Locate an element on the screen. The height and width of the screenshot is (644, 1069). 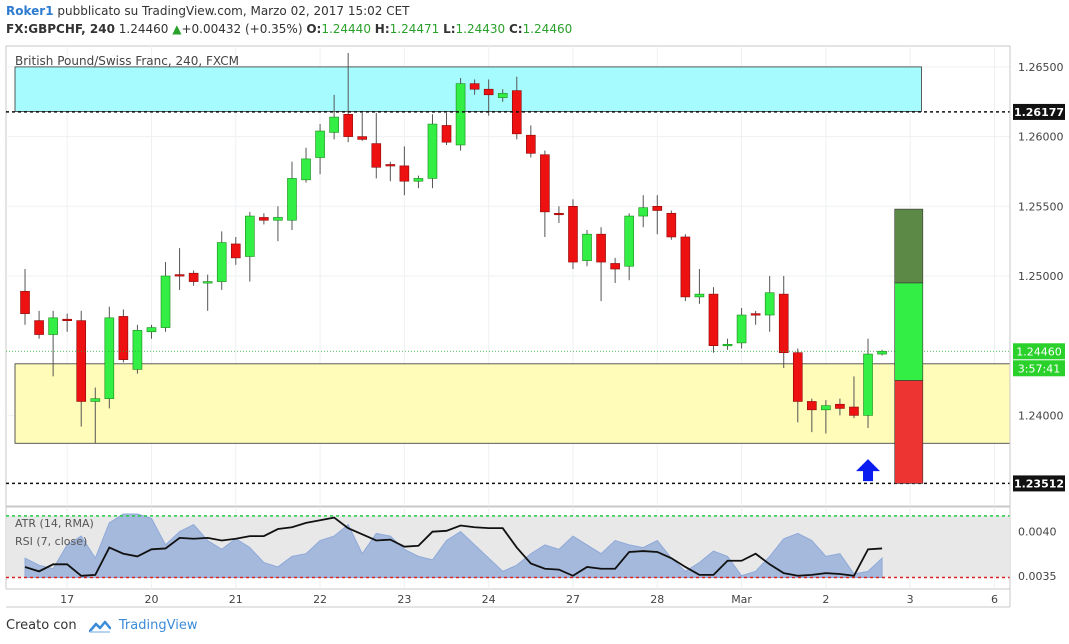
time-tick-label: 2 is located at coordinates (825, 599).